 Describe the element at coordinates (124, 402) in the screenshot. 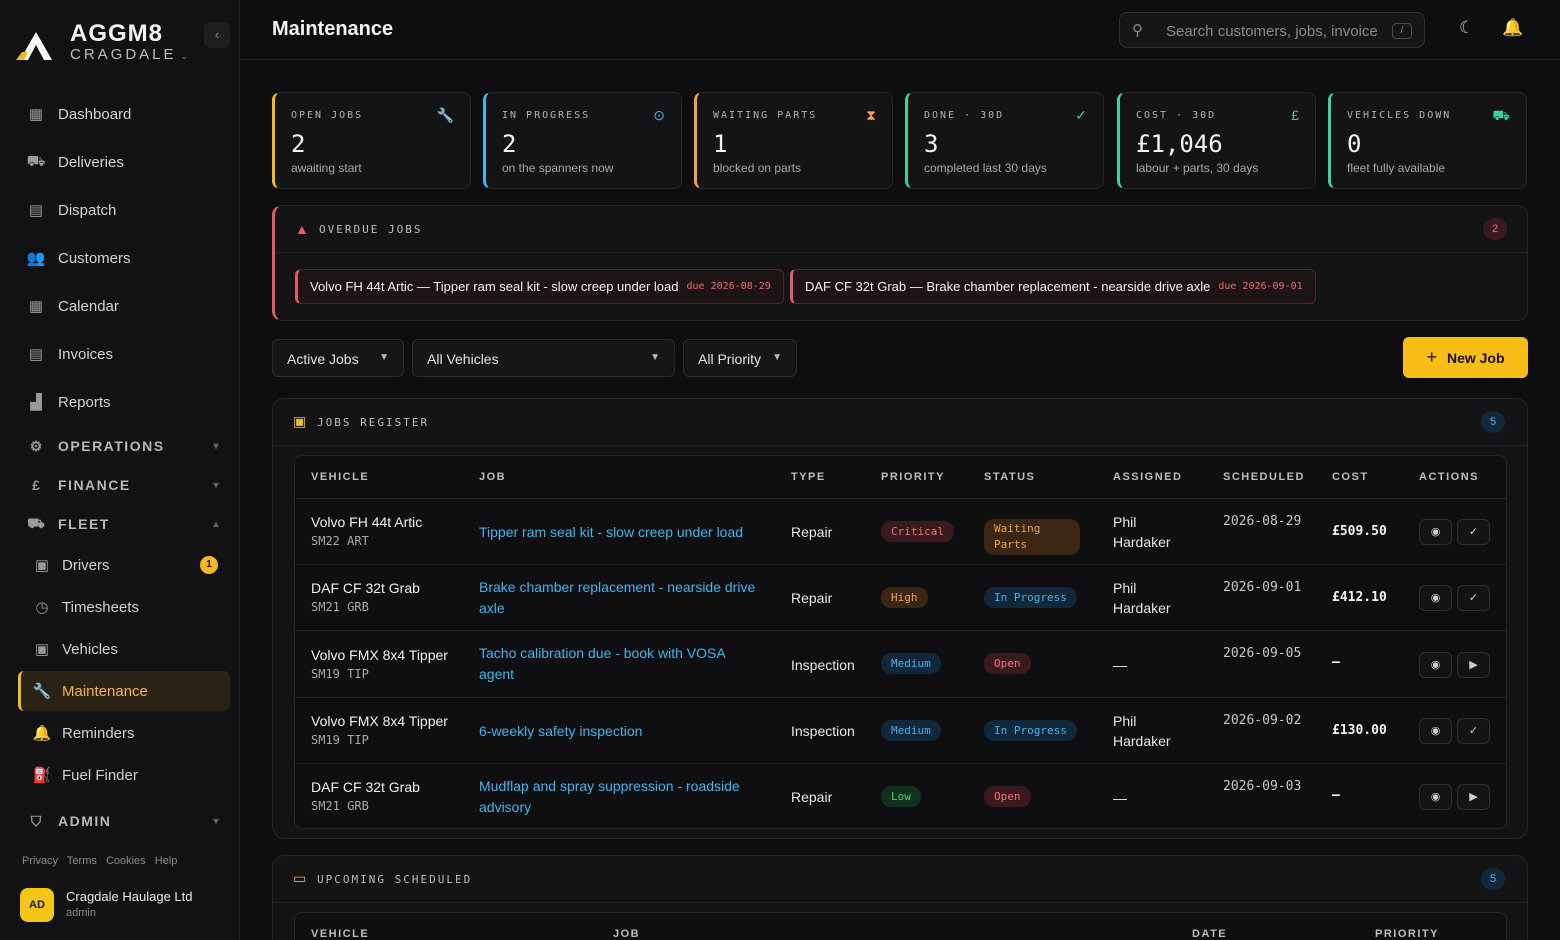

I see `nav-reports: ▟ Reports` at that location.